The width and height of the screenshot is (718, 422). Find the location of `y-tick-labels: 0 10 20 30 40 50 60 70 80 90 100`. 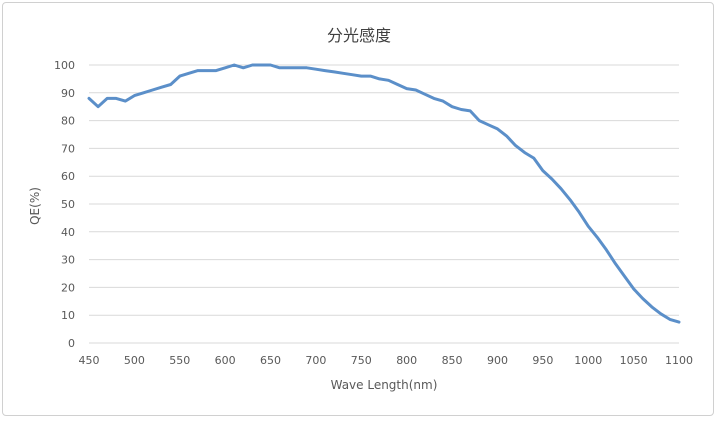

y-tick-labels: 0 10 20 30 40 50 60 70 80 90 100 is located at coordinates (64, 204).